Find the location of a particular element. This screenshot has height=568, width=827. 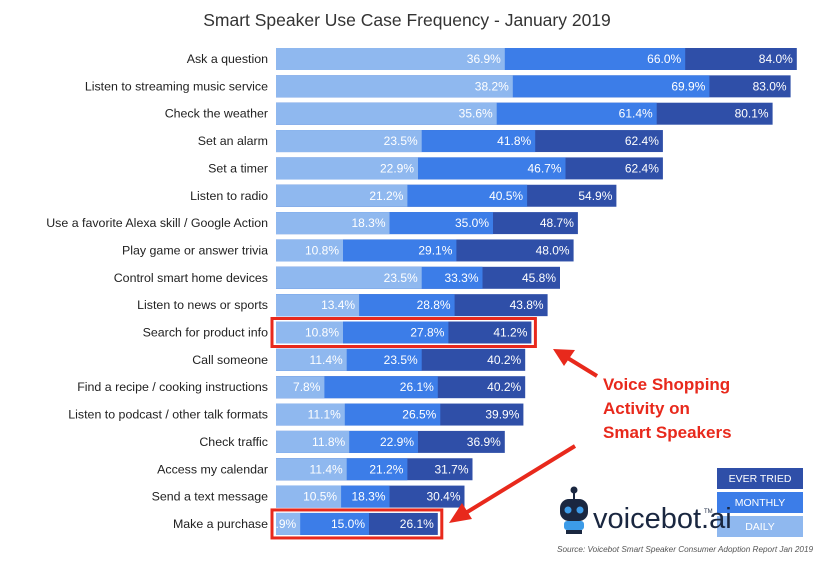

value-label-monthly-use-a-favorite-alexa-skill-google-action: 35.0% is located at coordinates (472, 223).